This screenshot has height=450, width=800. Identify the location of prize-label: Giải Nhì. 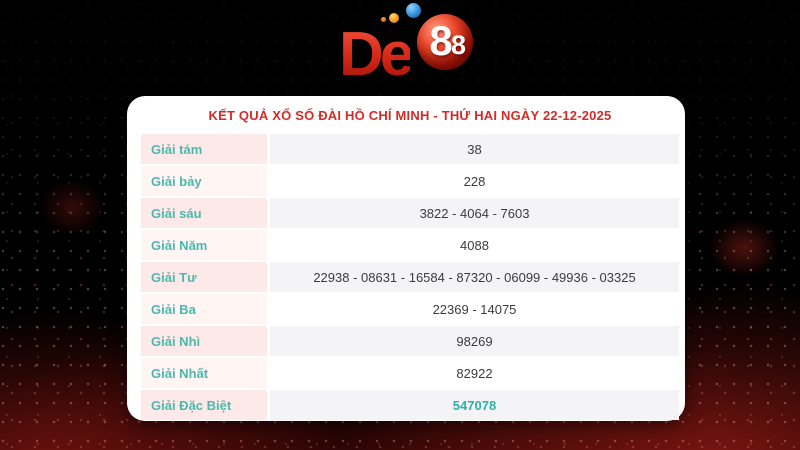
(204, 341).